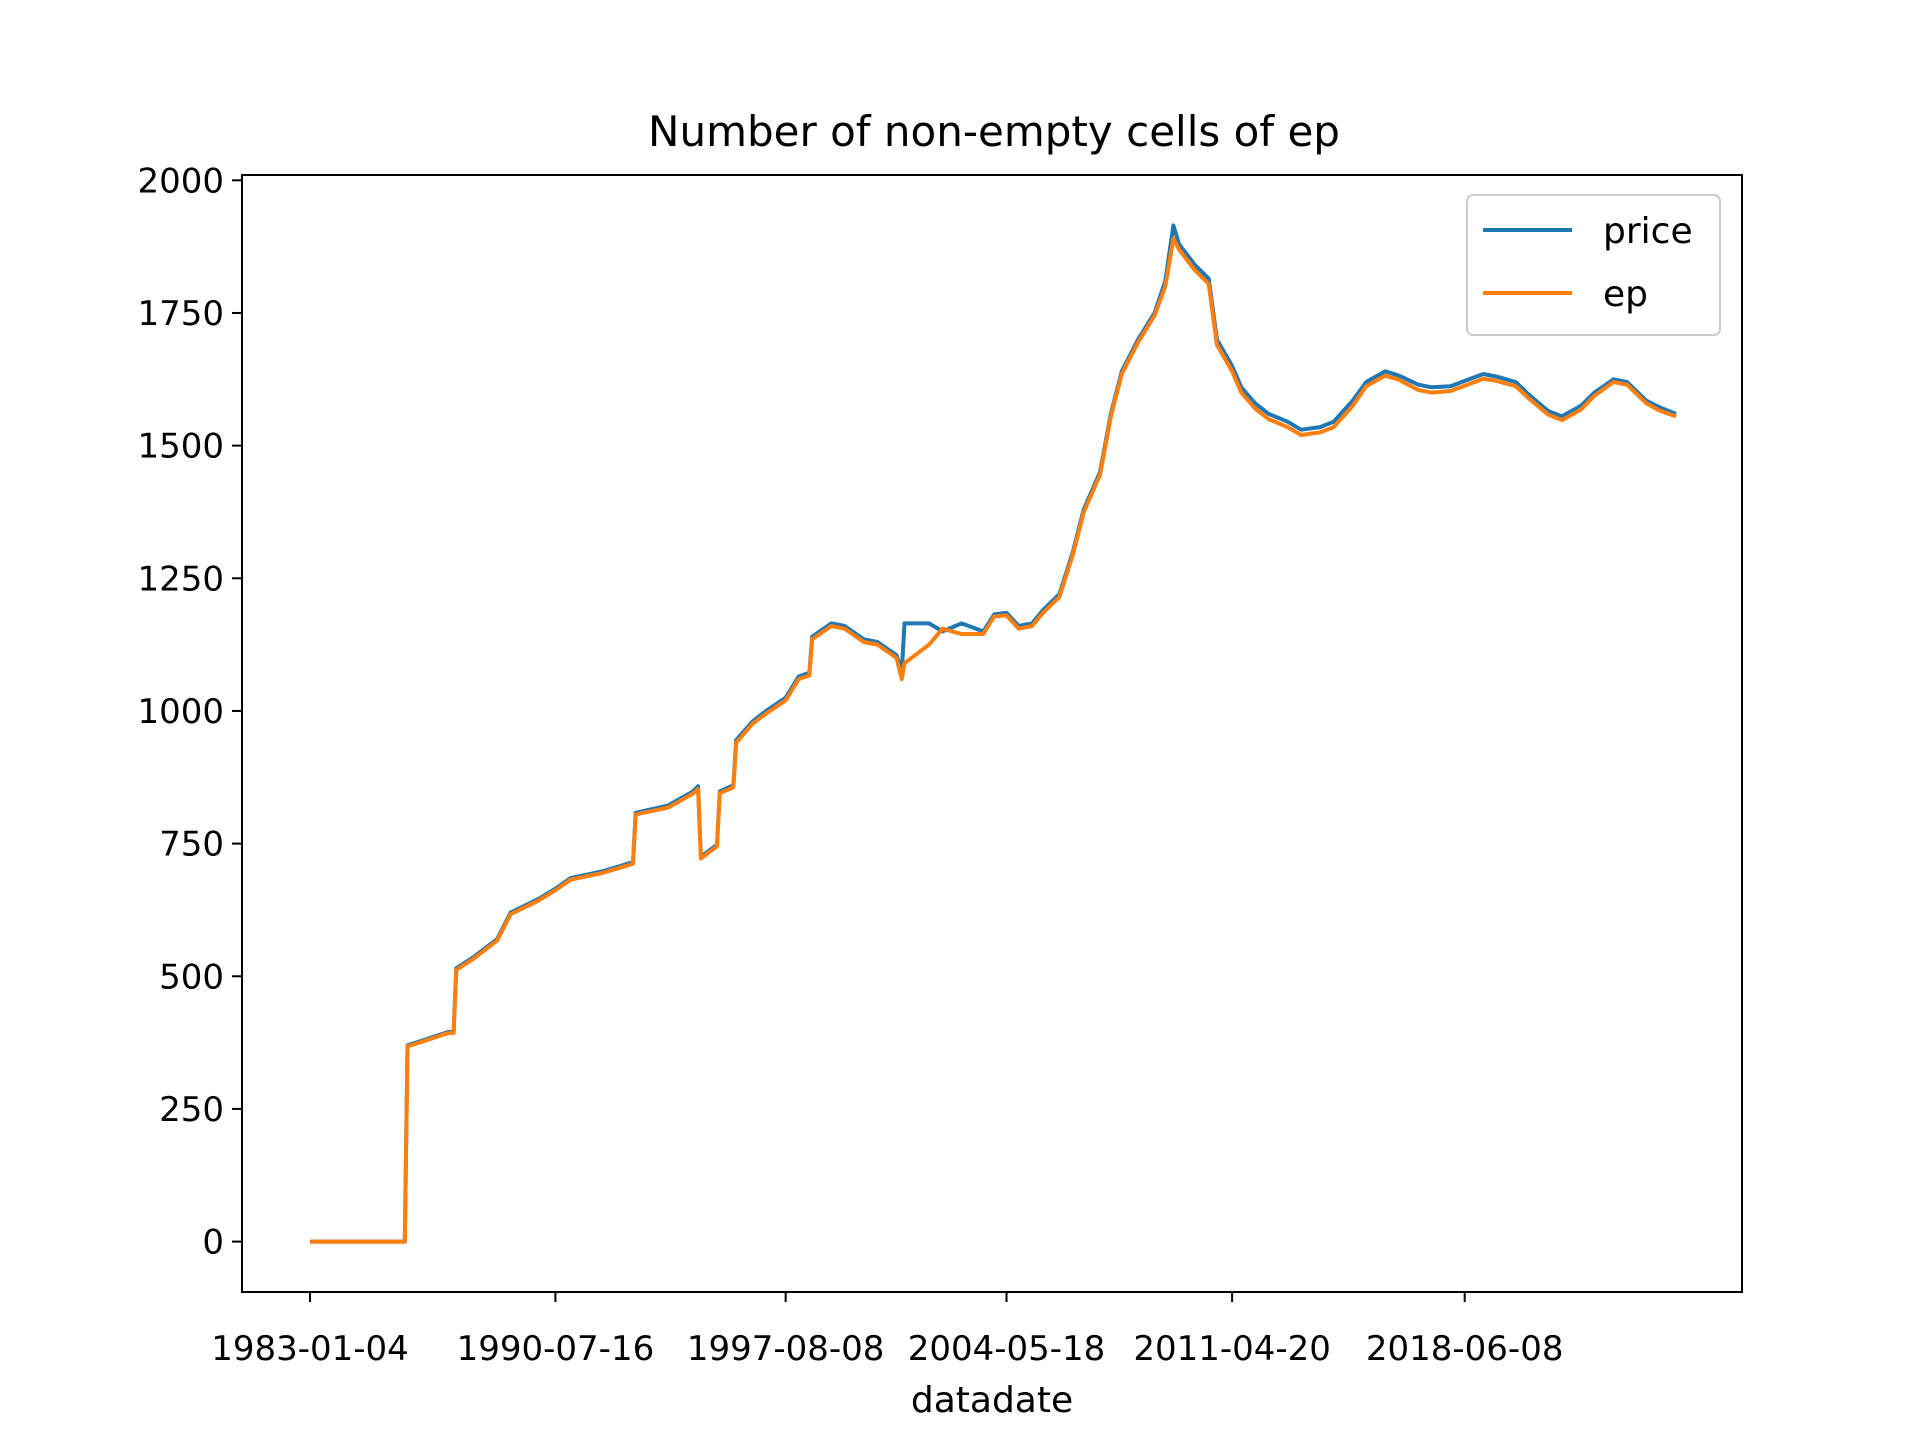 This screenshot has width=1920, height=1440. What do you see at coordinates (180, 447) in the screenshot?
I see `y-tick-label: 1500` at bounding box center [180, 447].